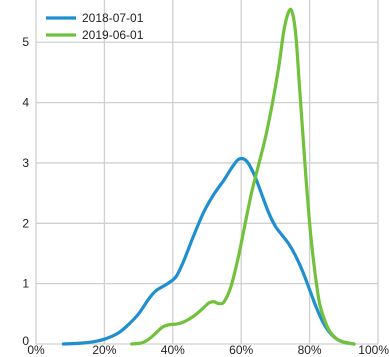 The image size is (389, 357). I want to click on x-tick-label: 100%, so click(373, 350).